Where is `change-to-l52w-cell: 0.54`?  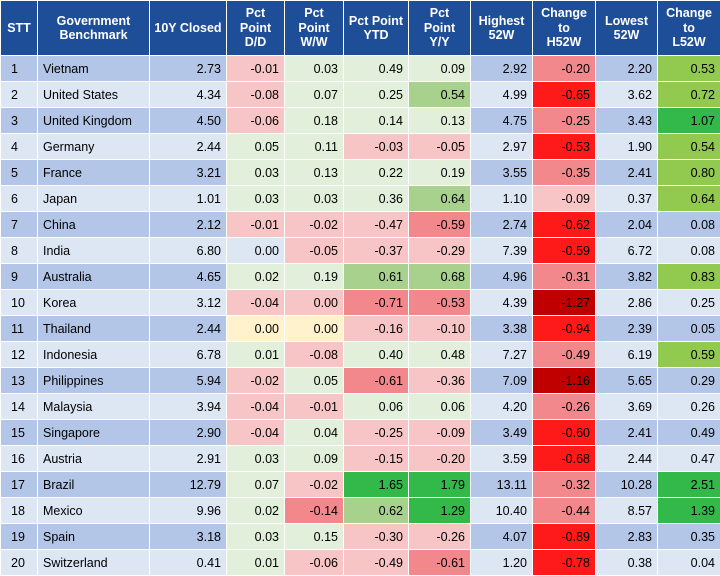
change-to-l52w-cell: 0.54 is located at coordinates (688, 146).